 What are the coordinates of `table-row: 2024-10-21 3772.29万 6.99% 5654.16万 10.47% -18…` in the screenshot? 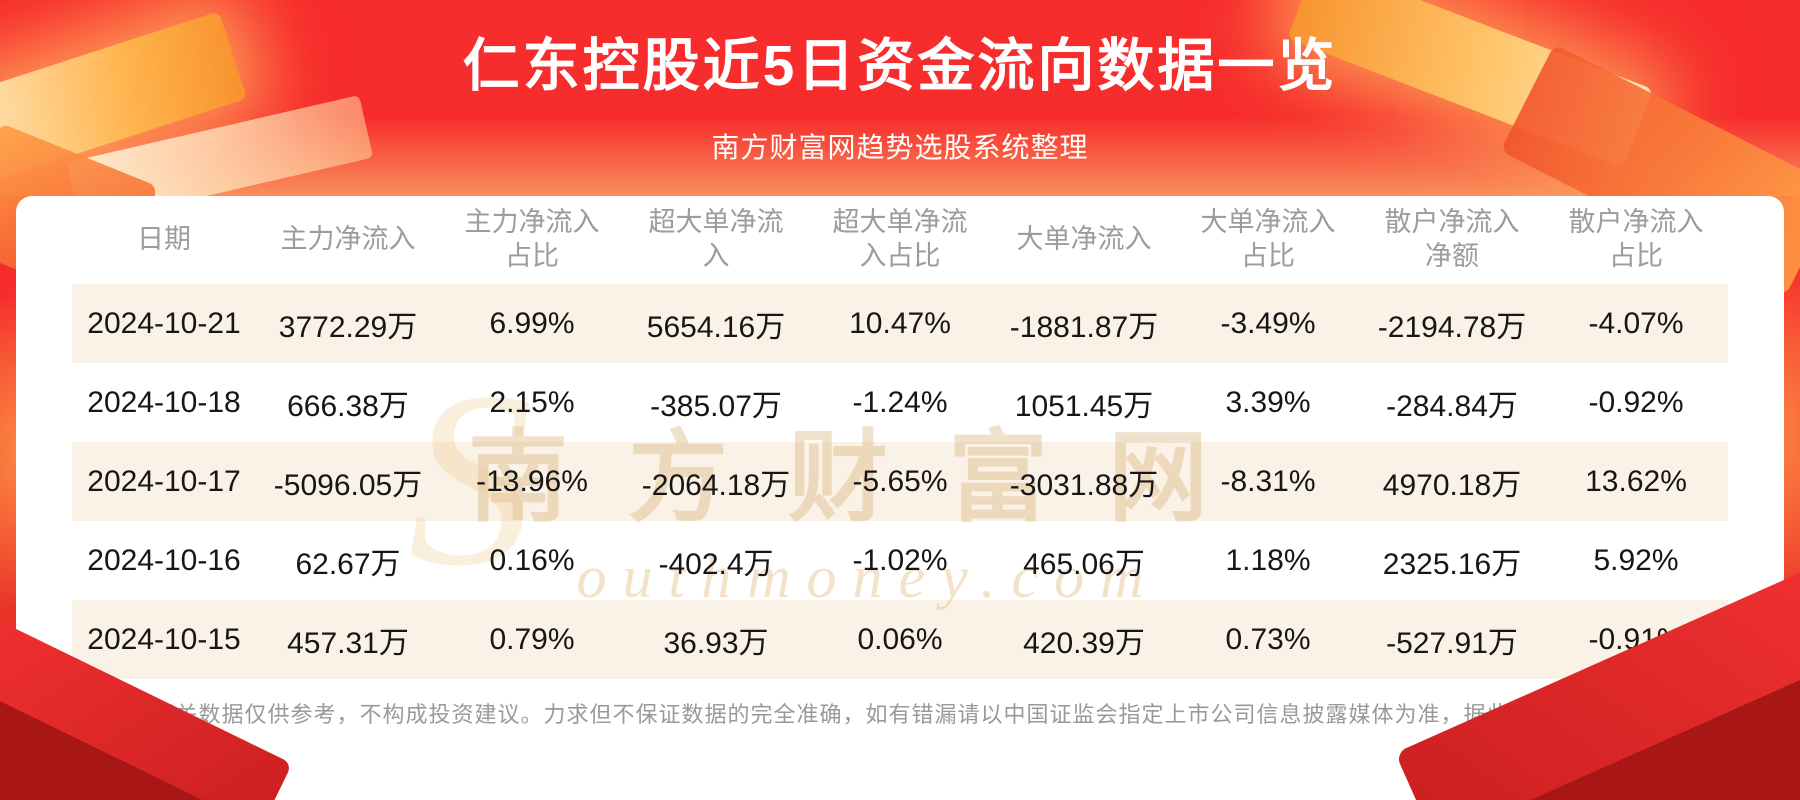 It's located at (900, 323).